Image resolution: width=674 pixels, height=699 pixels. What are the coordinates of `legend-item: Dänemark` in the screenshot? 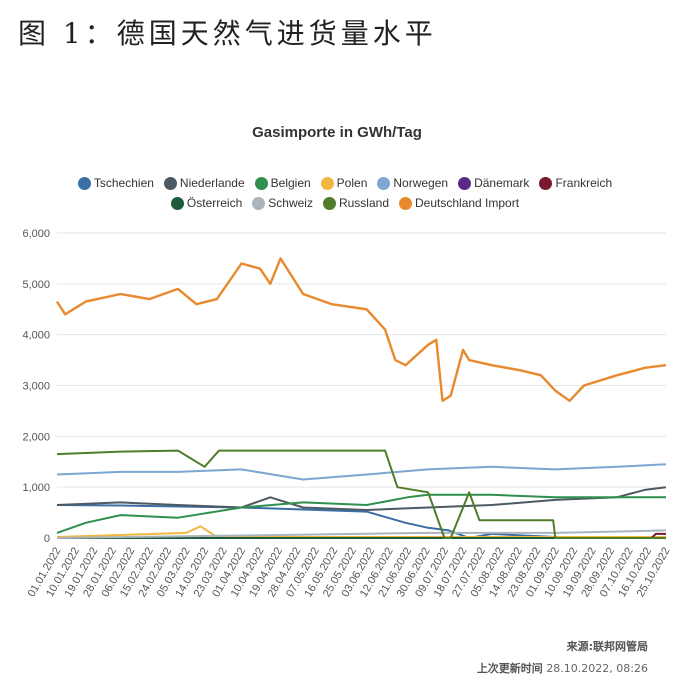 It's located at (493, 183).